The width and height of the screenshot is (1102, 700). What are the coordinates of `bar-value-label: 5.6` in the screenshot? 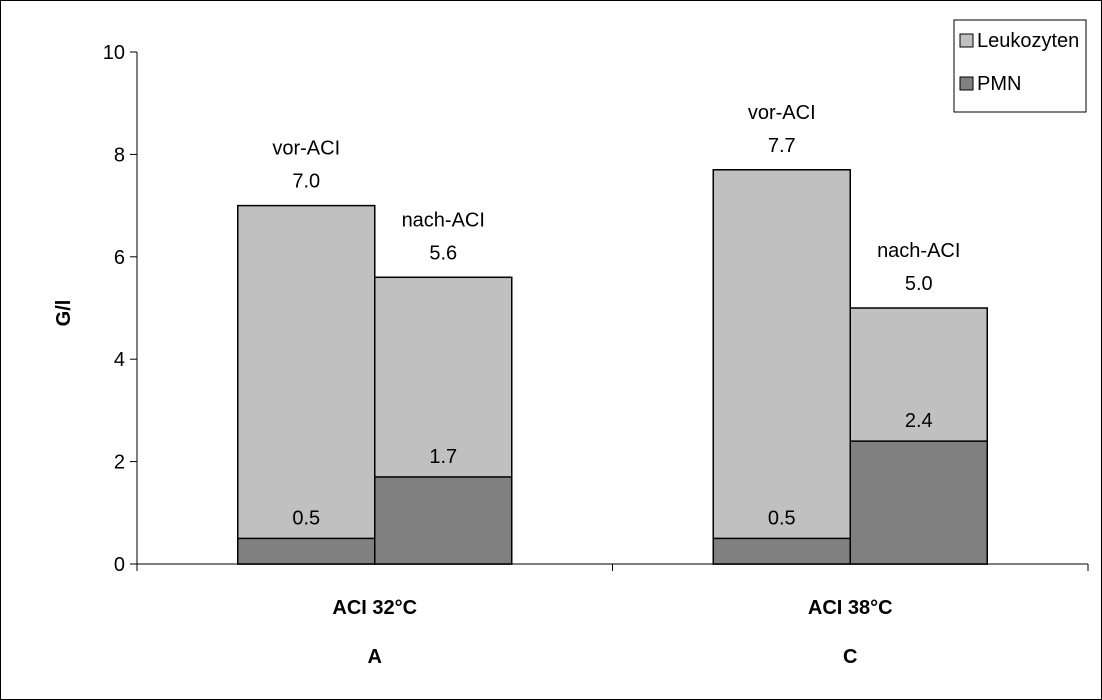 It's located at (443, 253).